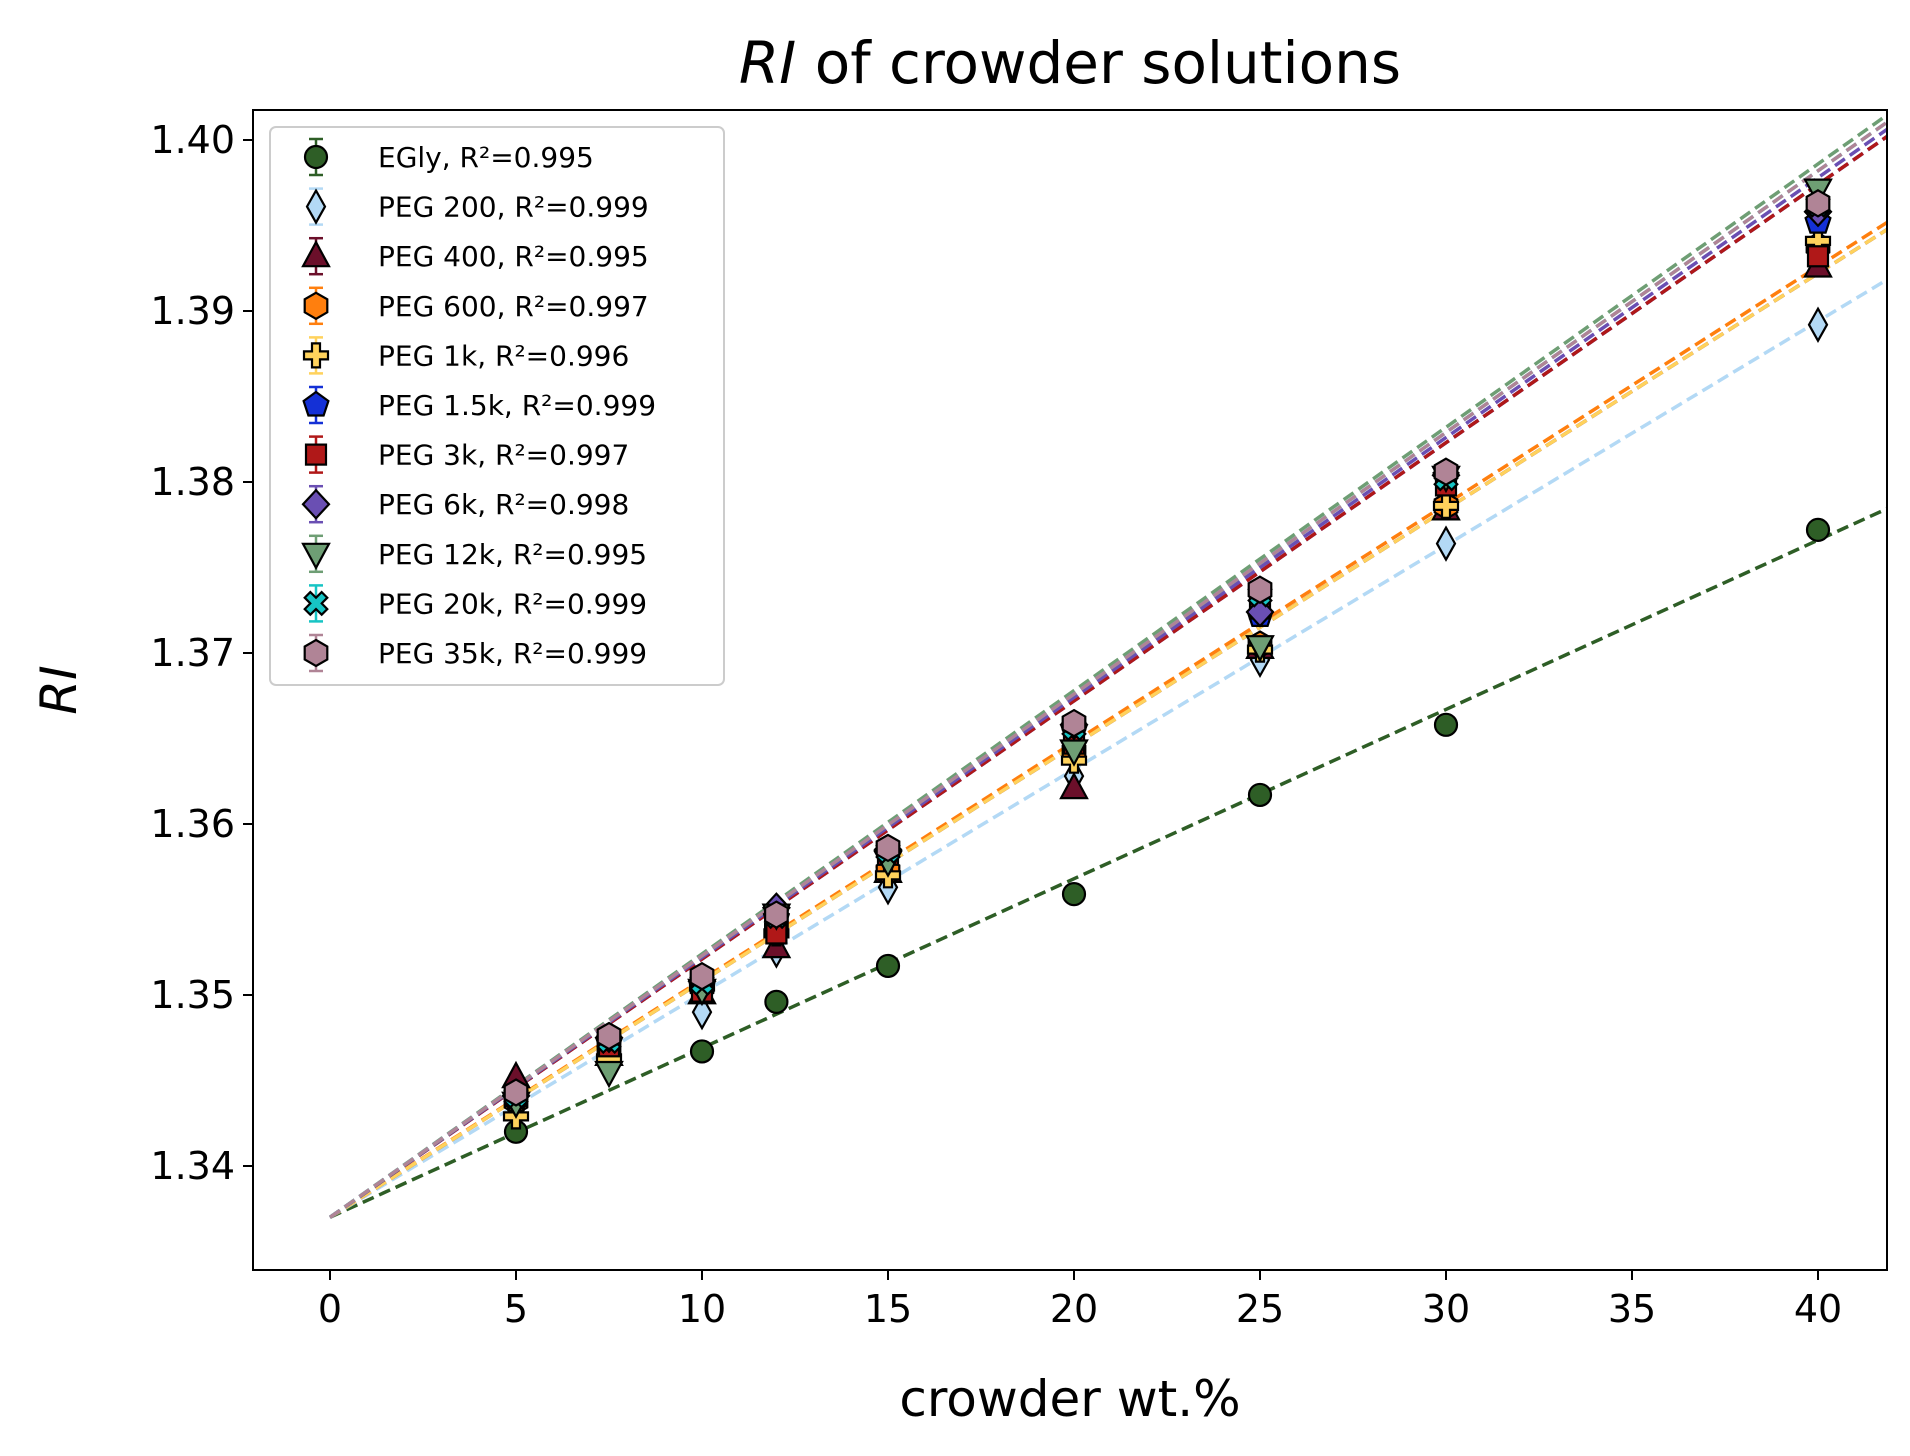  What do you see at coordinates (330, 1309) in the screenshot?
I see `x-tick-label: 0` at bounding box center [330, 1309].